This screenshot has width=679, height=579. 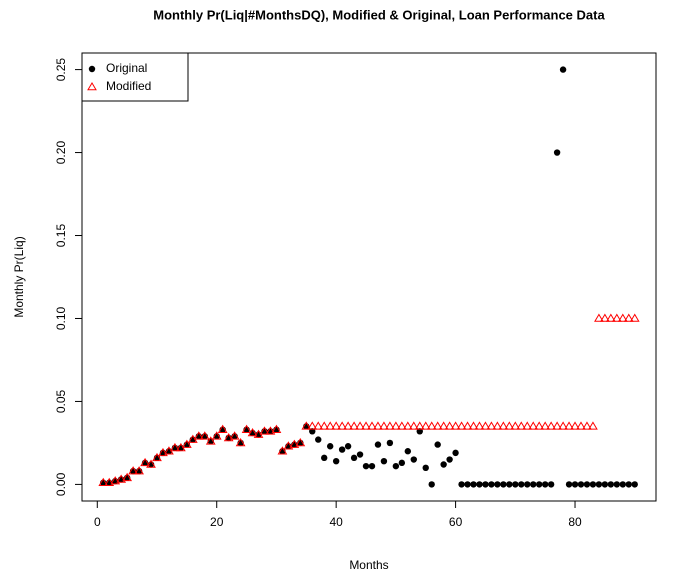 What do you see at coordinates (135, 77) in the screenshot?
I see `legend-box` at bounding box center [135, 77].